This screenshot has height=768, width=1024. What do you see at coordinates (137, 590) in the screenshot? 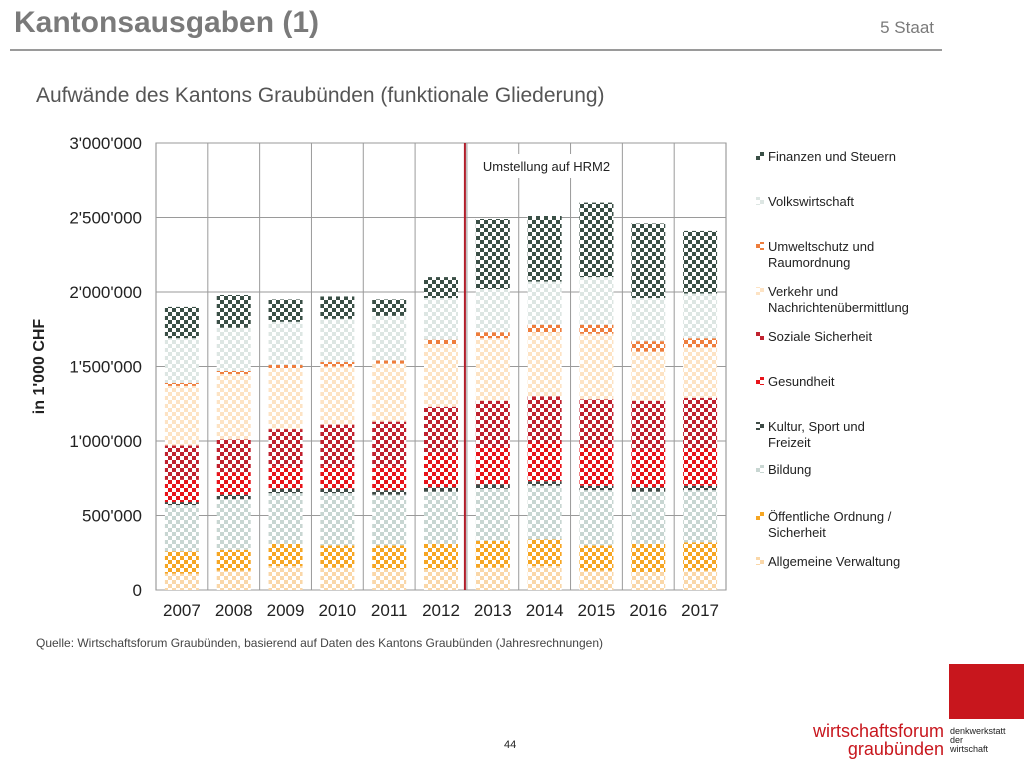
I see `y-tick-label: 0` at bounding box center [137, 590].